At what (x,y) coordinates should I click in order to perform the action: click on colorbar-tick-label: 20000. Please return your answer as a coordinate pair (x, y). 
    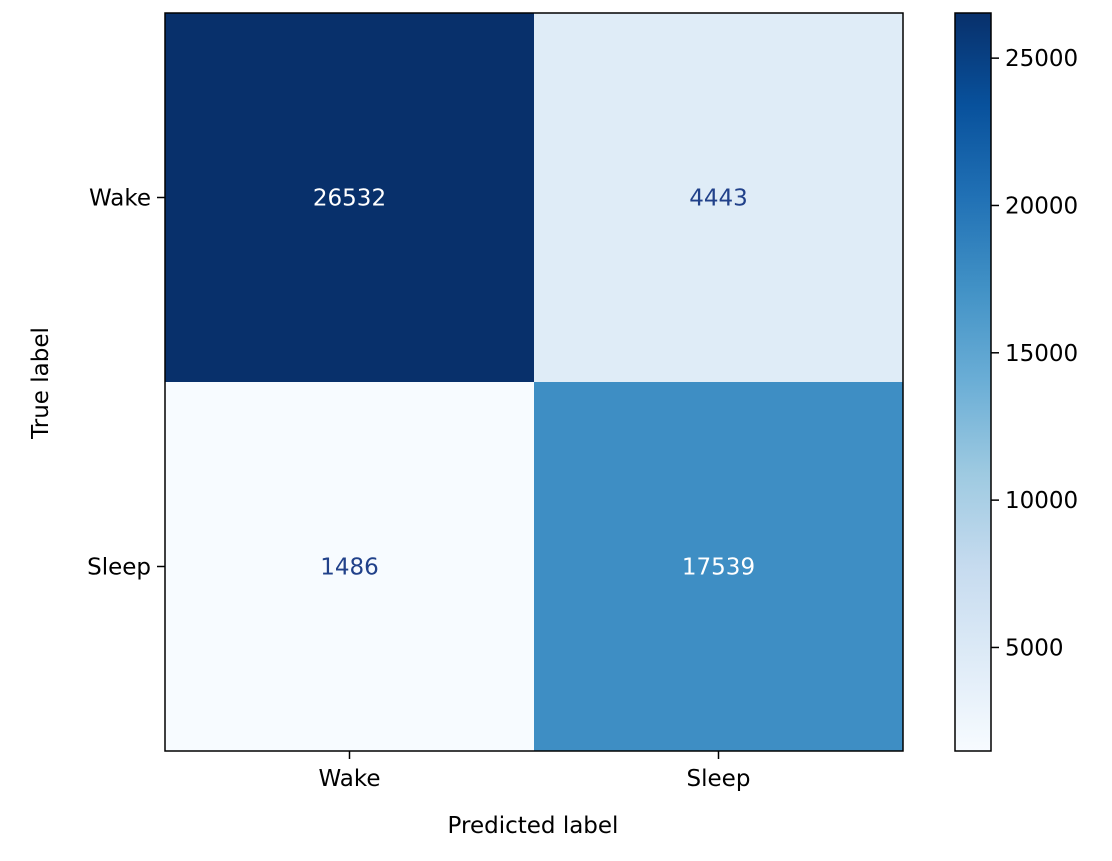
    Looking at the image, I should click on (1041, 206).